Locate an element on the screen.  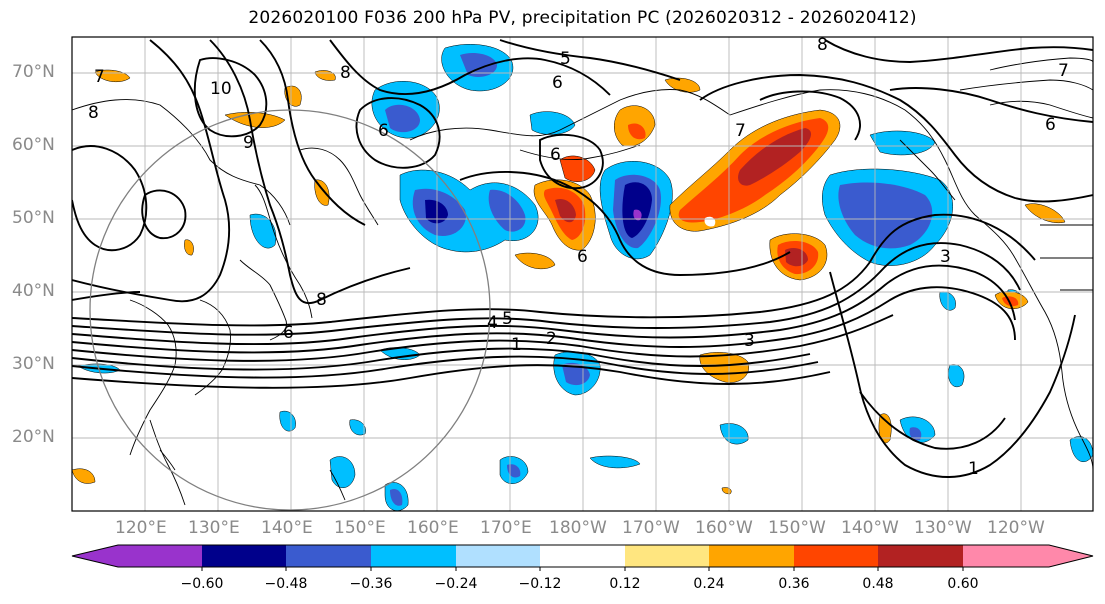
lon-label: 120°E is located at coordinates (141, 528).